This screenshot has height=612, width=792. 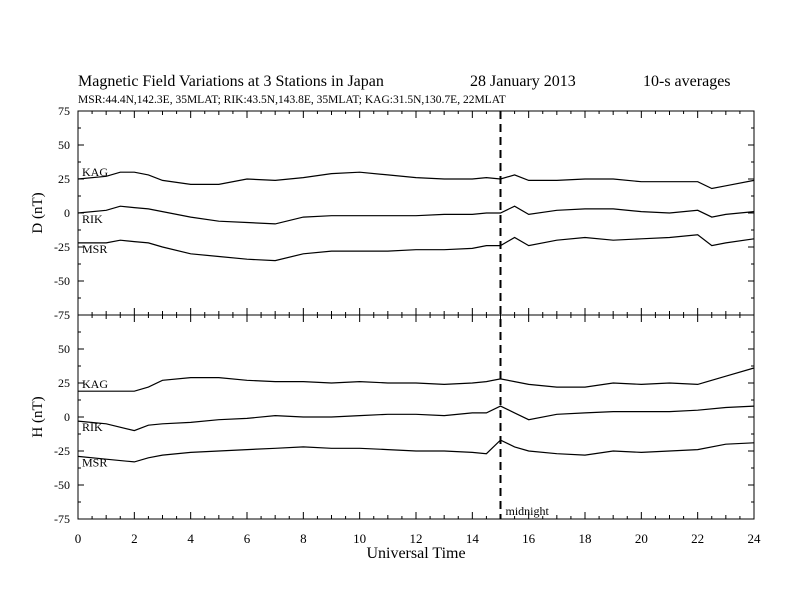 I want to click on bottom-series-line-rik, so click(x=416, y=418).